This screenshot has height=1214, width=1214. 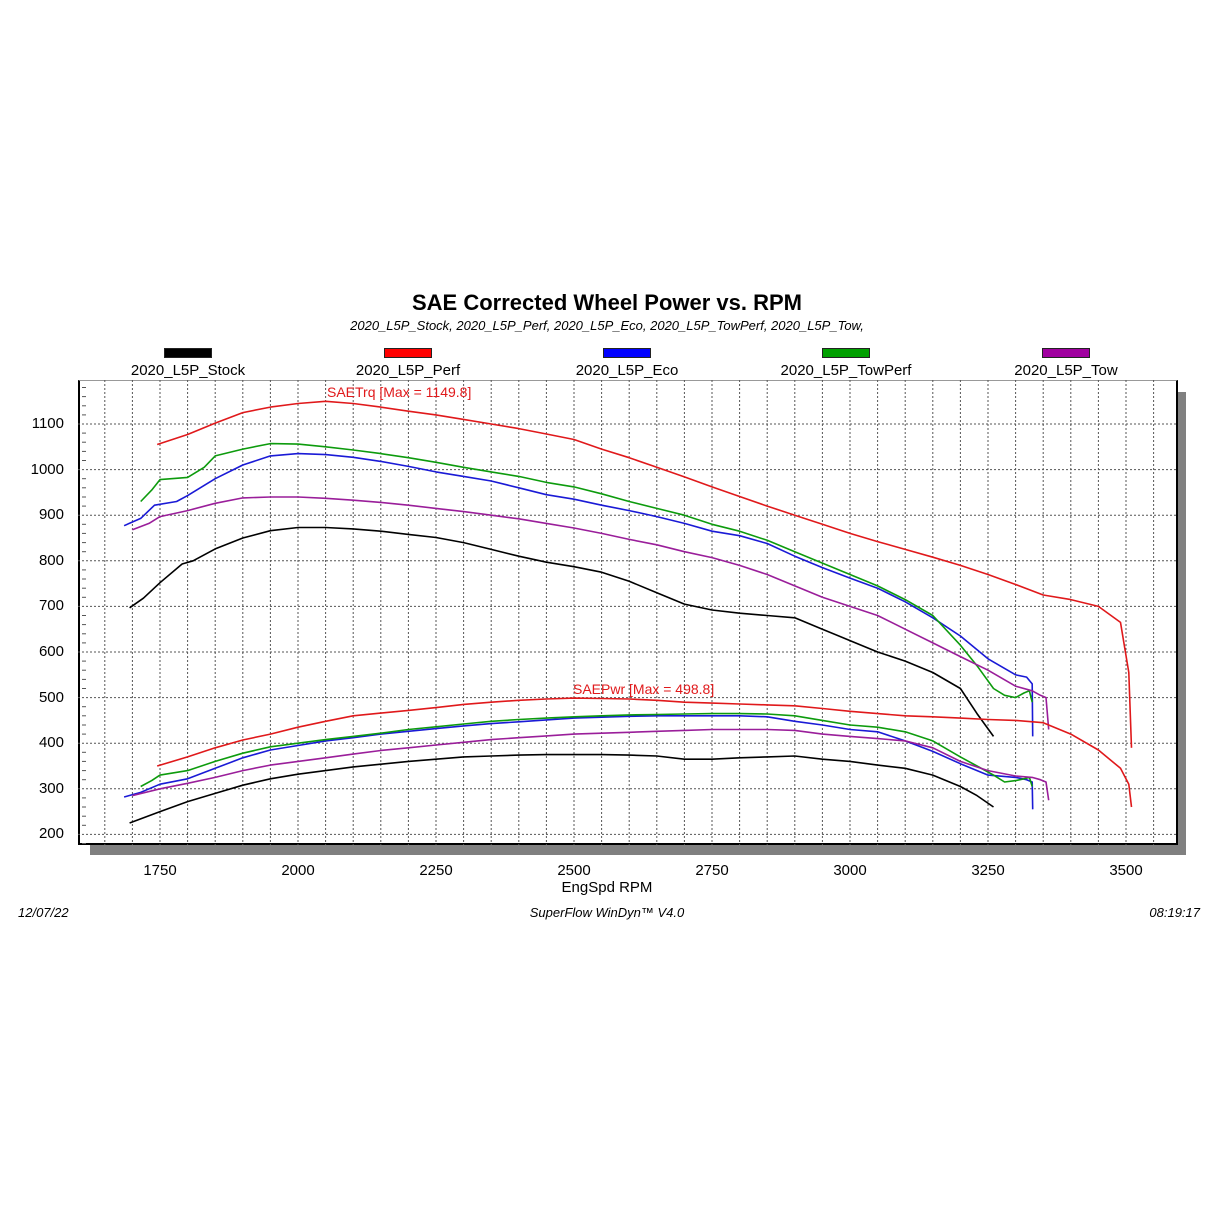 I want to click on y-tick-label: 600, so click(x=51, y=651).